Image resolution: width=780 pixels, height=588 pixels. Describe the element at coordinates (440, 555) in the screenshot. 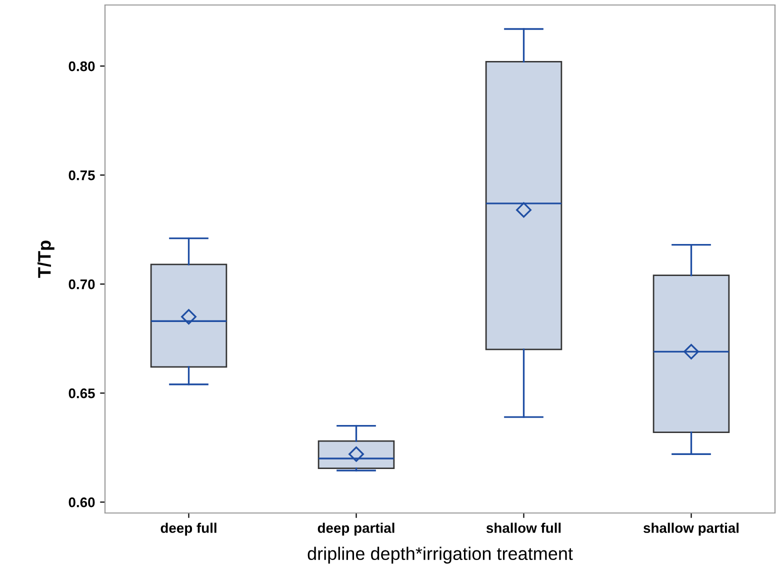

I see `x-axis-title: dripline depth*irrigation treatment` at that location.